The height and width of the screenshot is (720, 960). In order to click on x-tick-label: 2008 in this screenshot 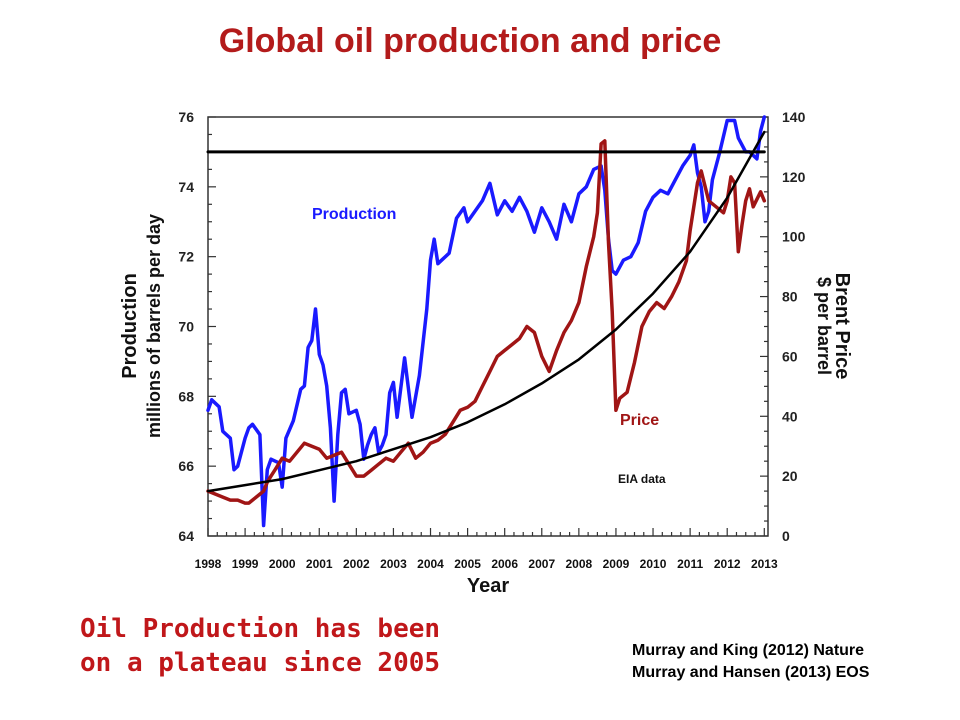, I will do `click(579, 564)`.